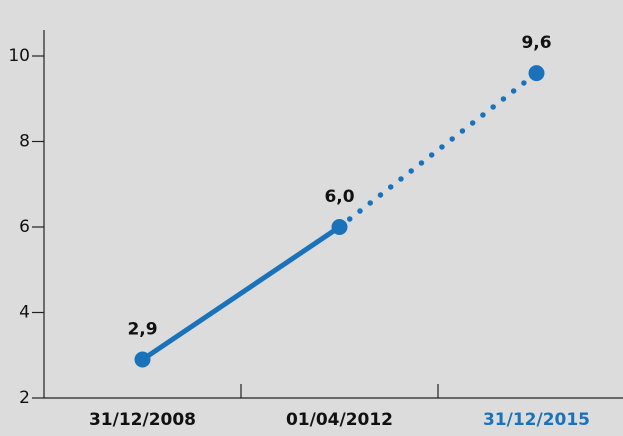 This screenshot has width=623, height=436. I want to click on y-tick-label: 8, so click(24, 142).